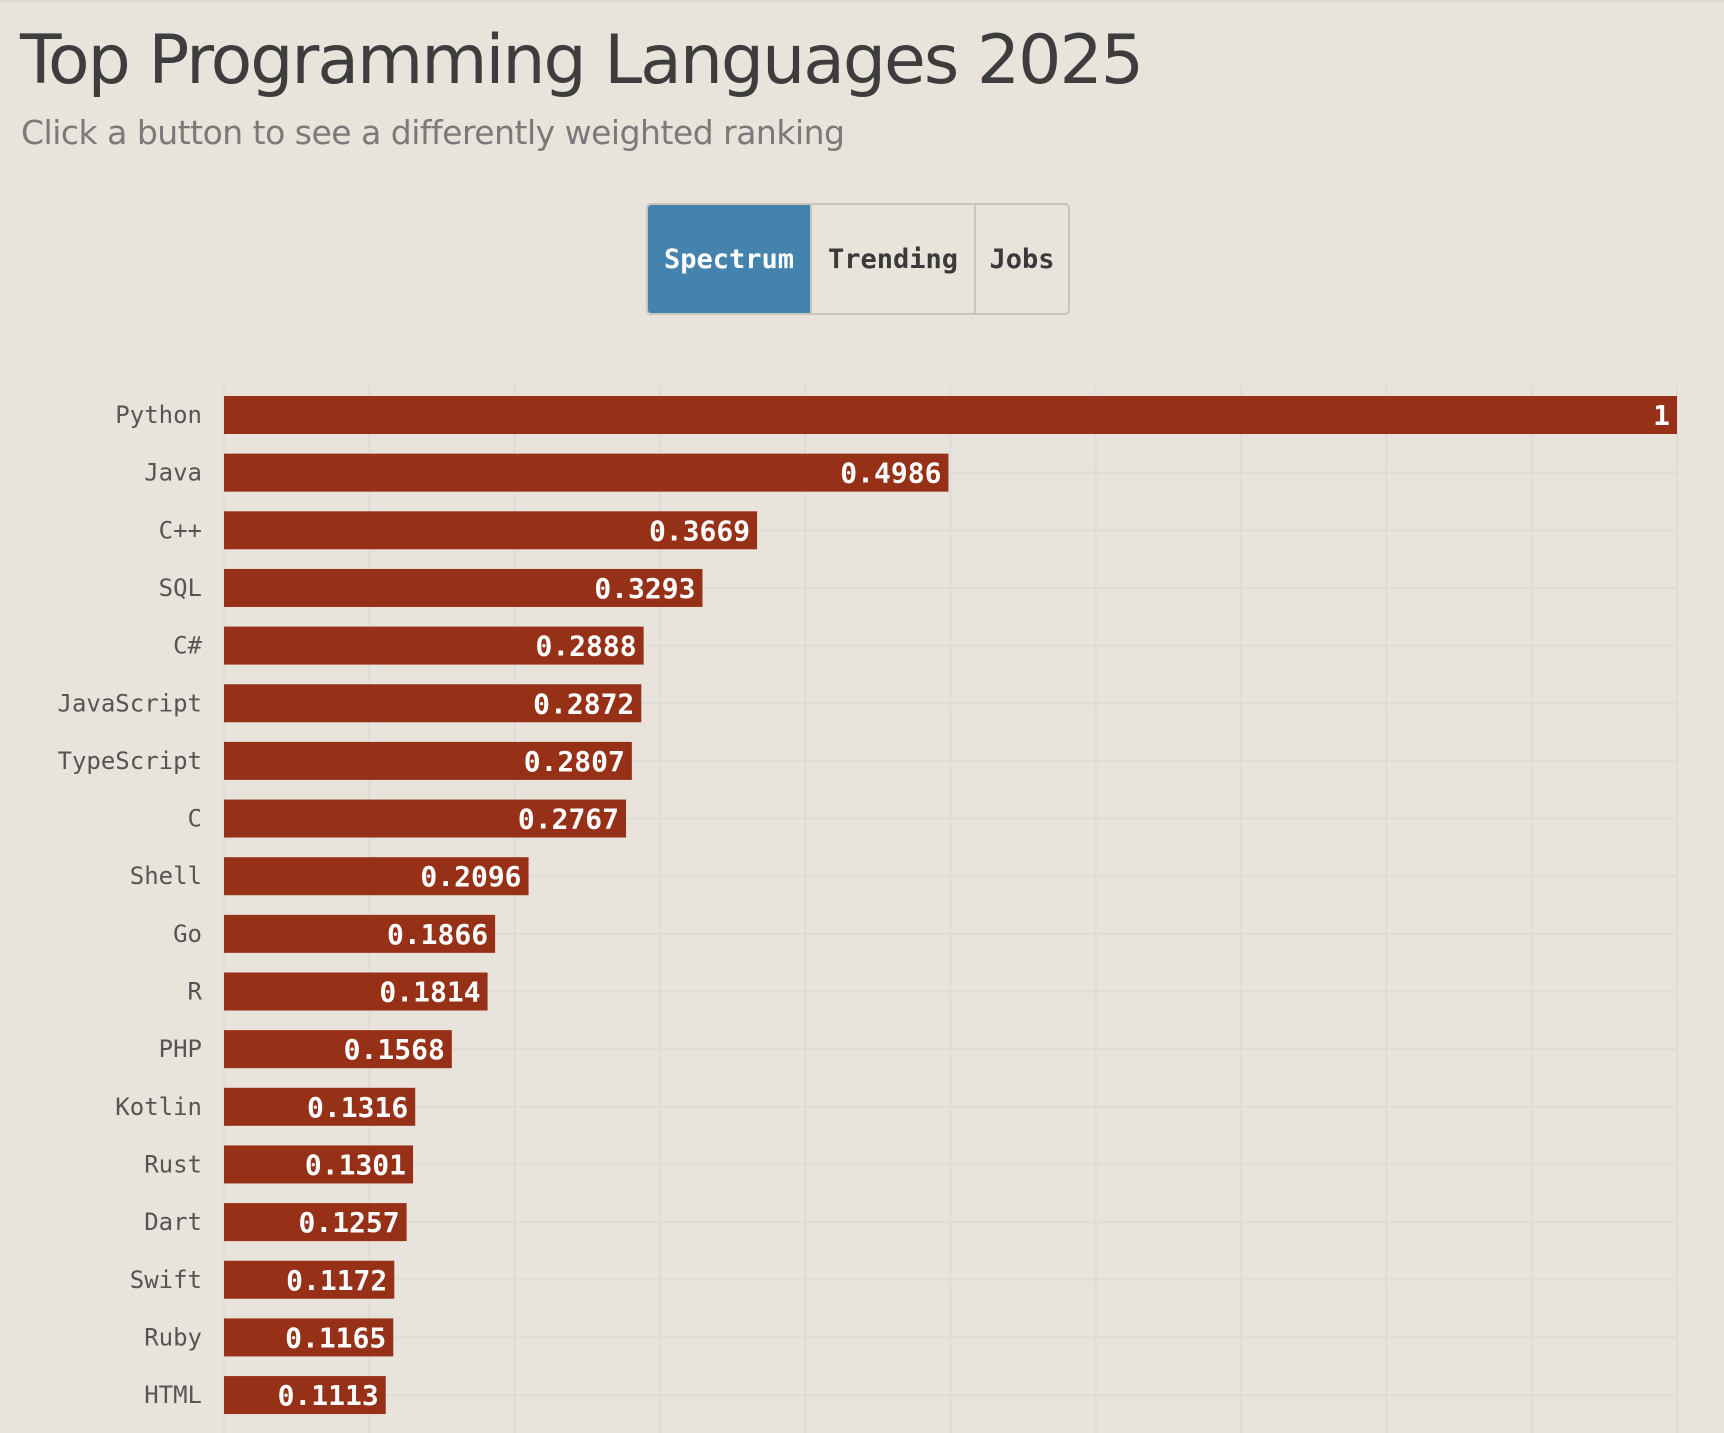 Image resolution: width=1724 pixels, height=1433 pixels. I want to click on category-label: Dart, so click(173, 1222).